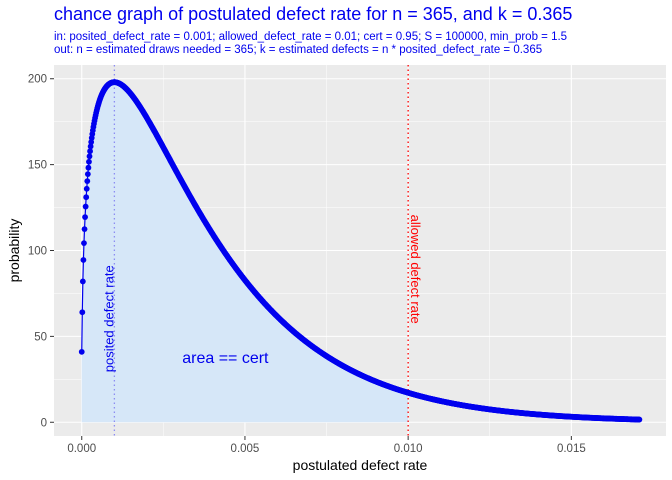 This screenshot has width=672, height=480. I want to click on y-axis-title: probability, so click(14, 251).